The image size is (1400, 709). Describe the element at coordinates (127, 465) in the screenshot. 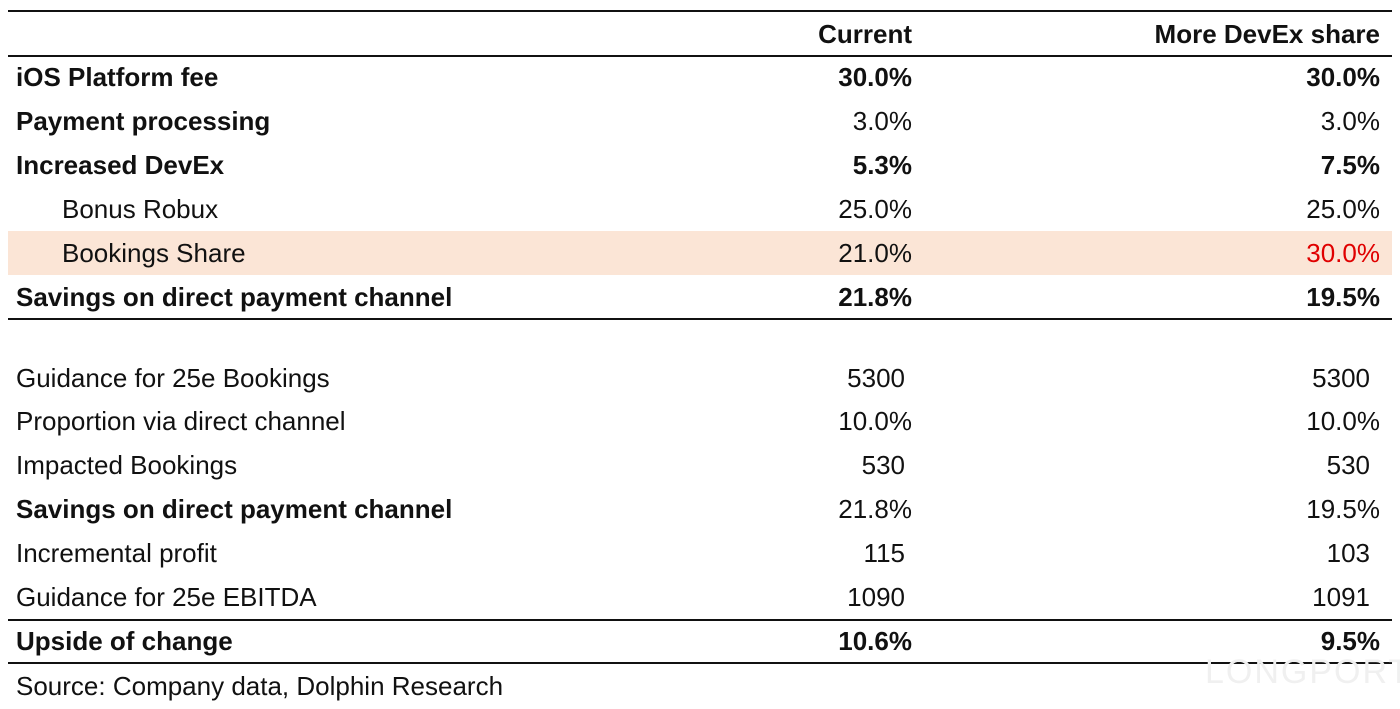

I see `row-label: Impacted Bookings` at that location.